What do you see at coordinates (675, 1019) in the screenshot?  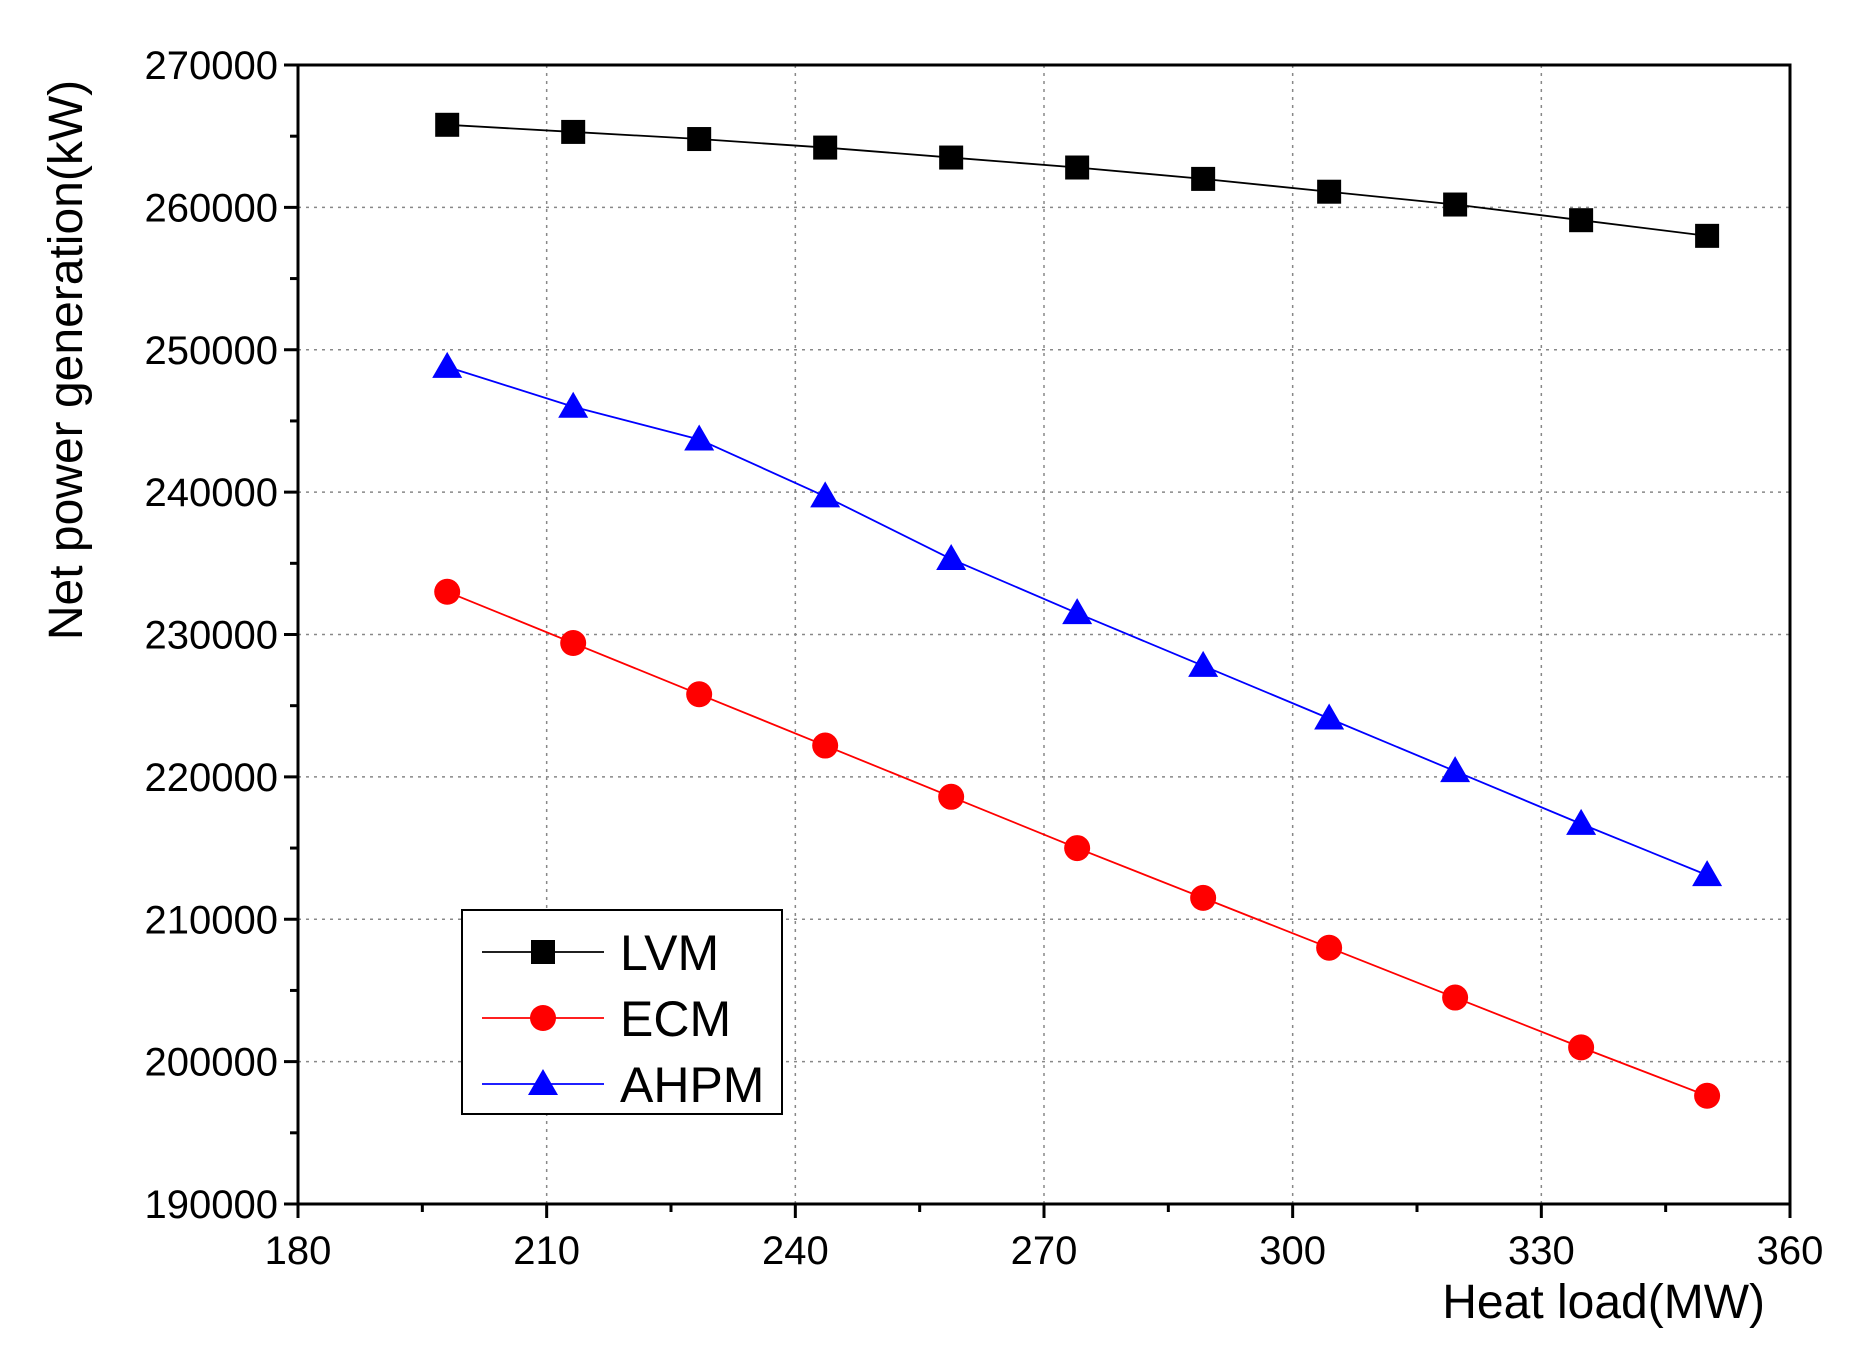 I see `legend-label-ecm: ECM` at bounding box center [675, 1019].